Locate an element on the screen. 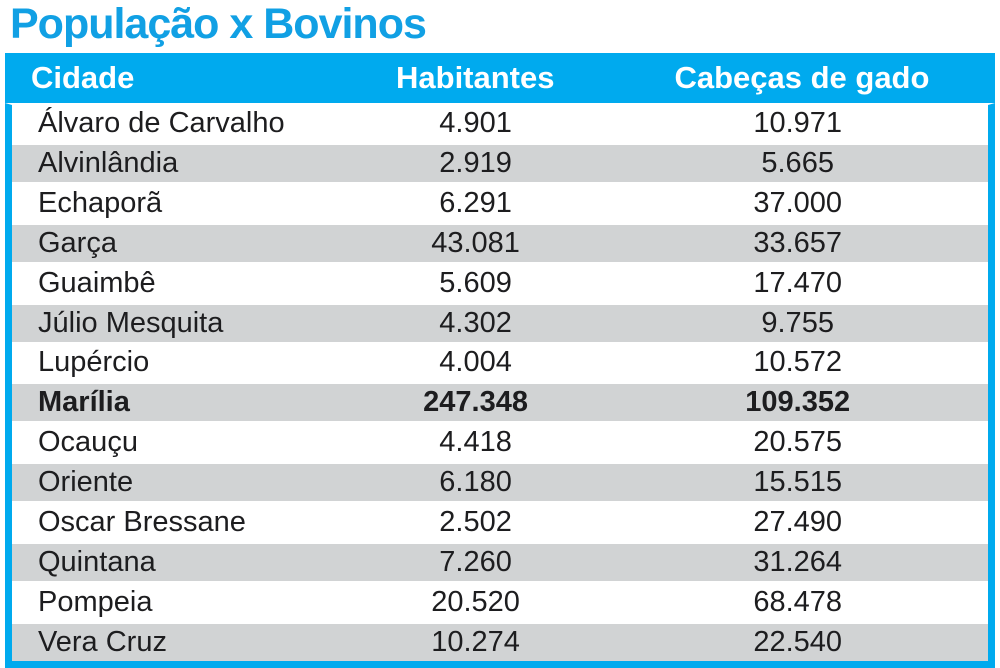 The width and height of the screenshot is (1000, 668). table-row: Lupércio 4.004 10.572 is located at coordinates (500, 363).